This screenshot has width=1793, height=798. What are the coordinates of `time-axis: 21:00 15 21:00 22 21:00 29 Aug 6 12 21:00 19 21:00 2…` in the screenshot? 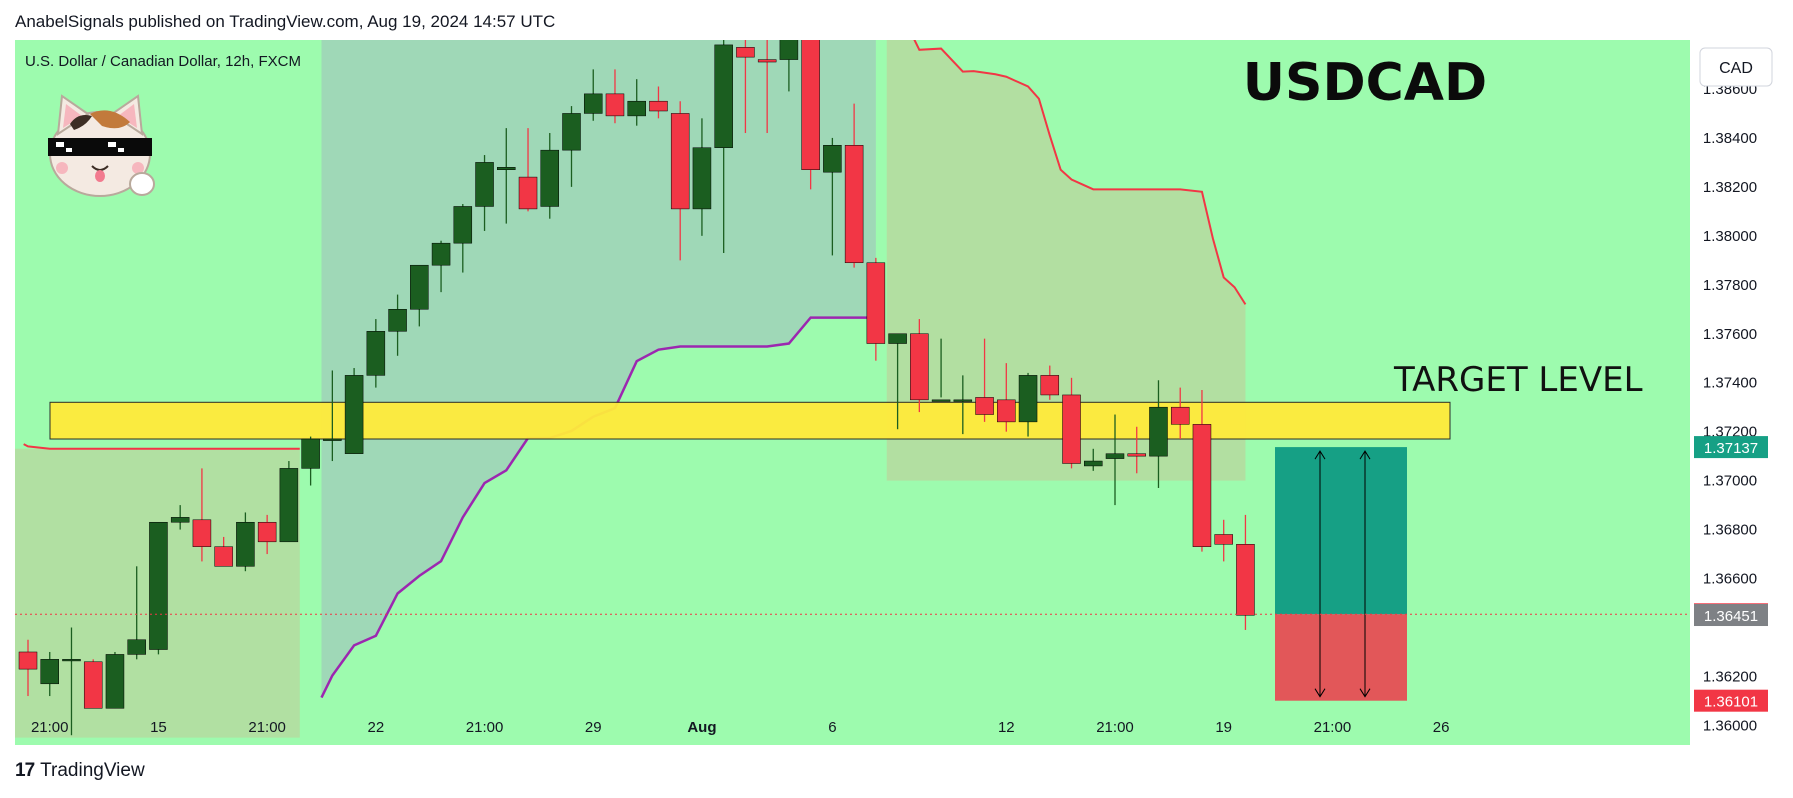 It's located at (740, 727).